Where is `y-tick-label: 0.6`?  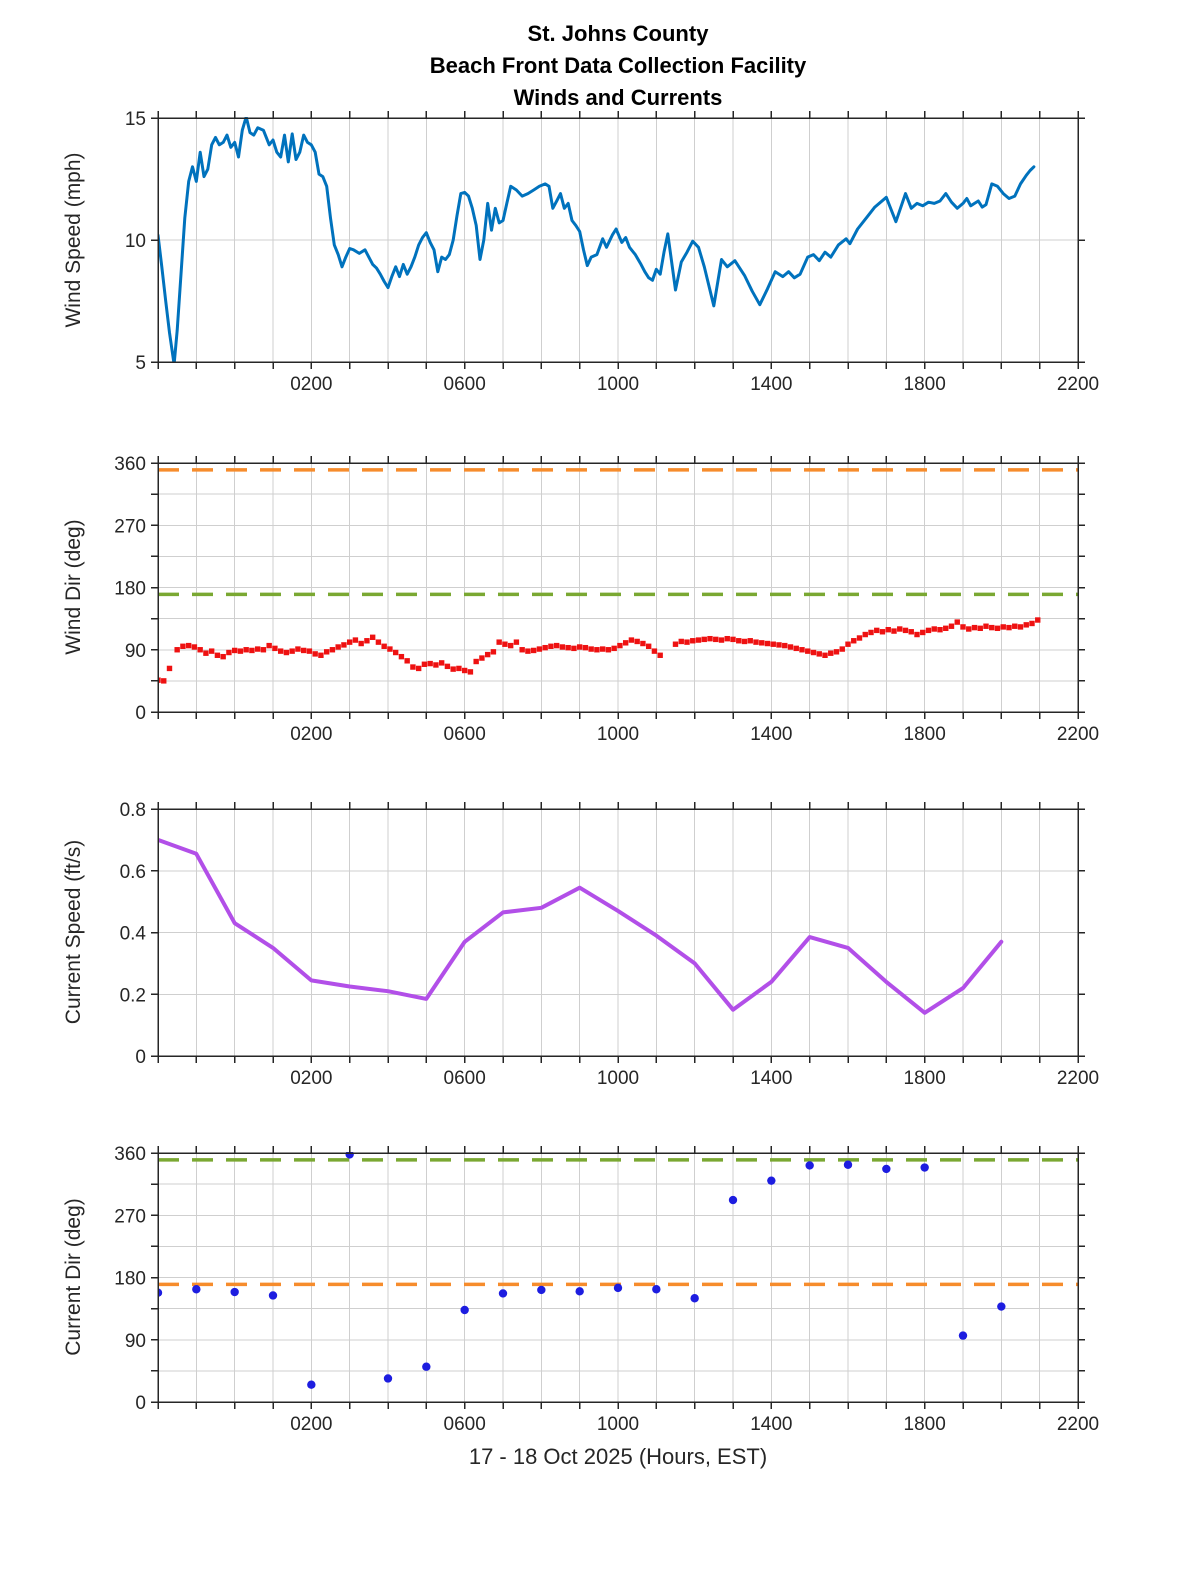
y-tick-label: 0.6 is located at coordinates (133, 872).